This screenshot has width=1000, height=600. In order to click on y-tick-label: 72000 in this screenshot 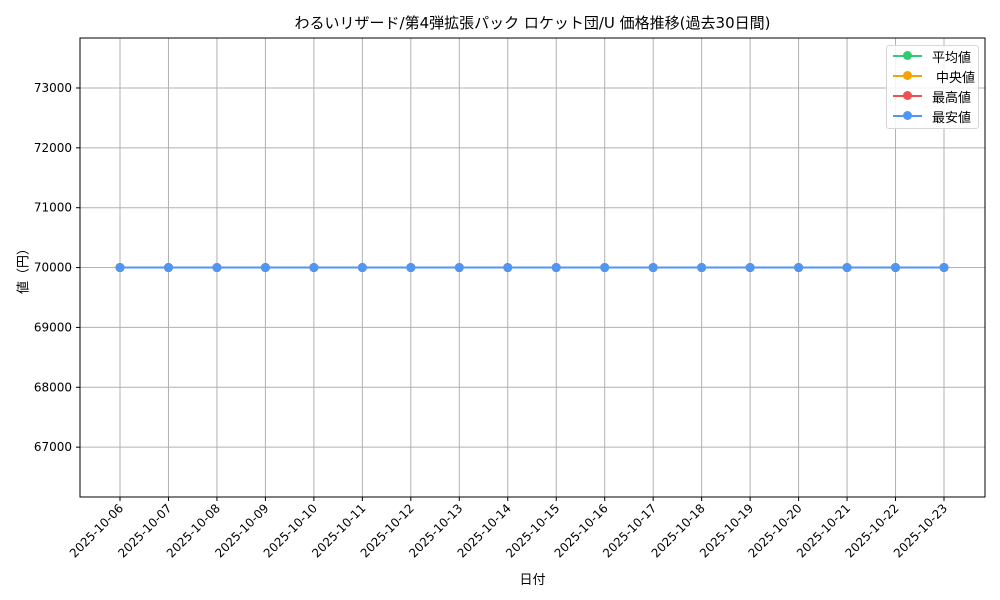, I will do `click(53, 148)`.